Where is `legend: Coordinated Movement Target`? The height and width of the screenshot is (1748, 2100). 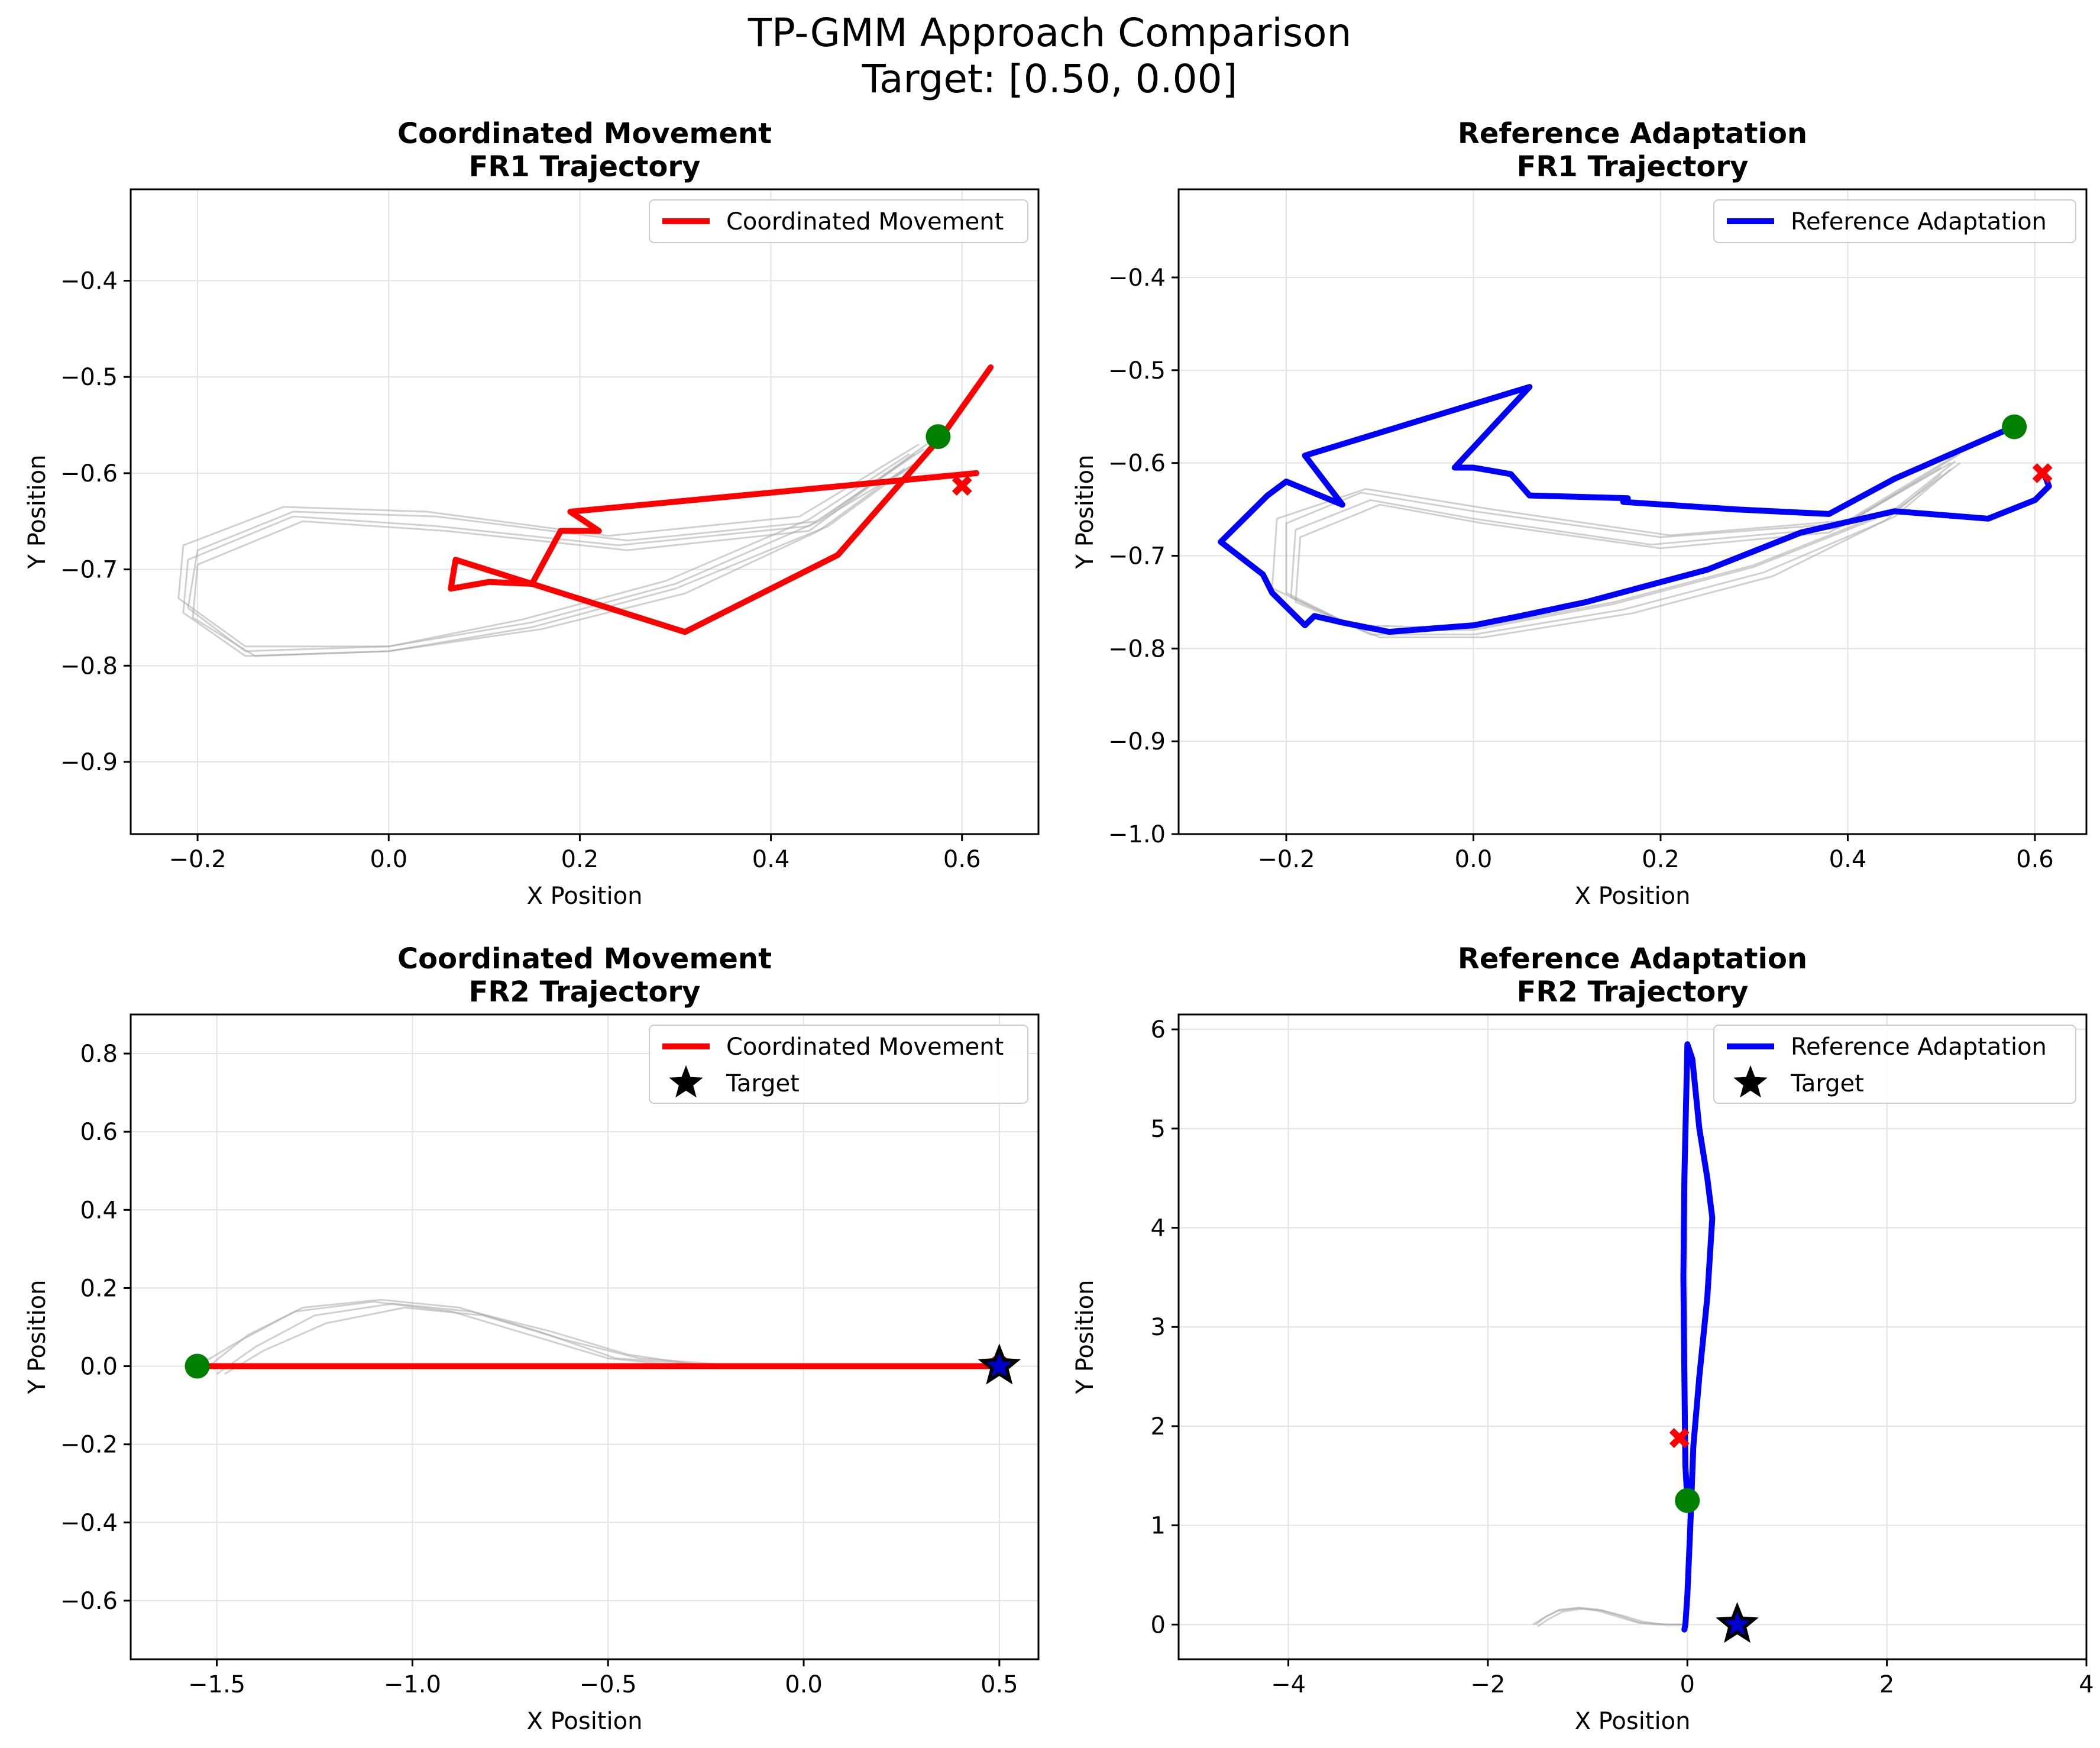
legend: Coordinated Movement Target is located at coordinates (839, 1064).